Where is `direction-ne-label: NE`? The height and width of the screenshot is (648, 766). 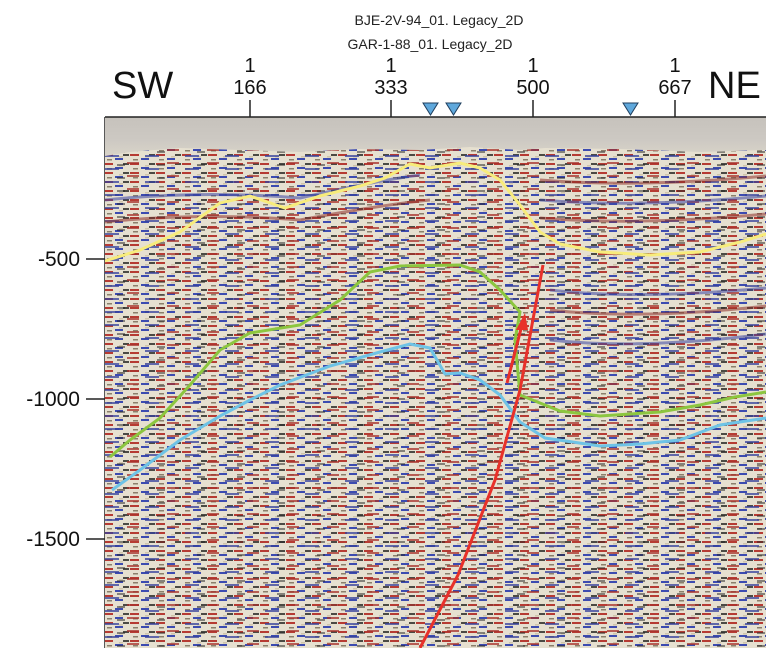
direction-ne-label: NE is located at coordinates (734, 86).